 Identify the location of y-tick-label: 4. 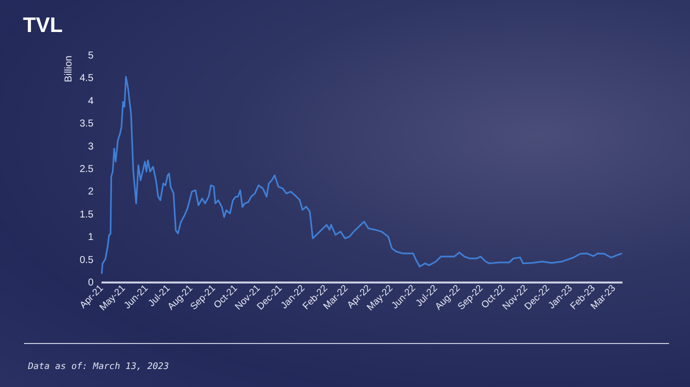
(91, 101).